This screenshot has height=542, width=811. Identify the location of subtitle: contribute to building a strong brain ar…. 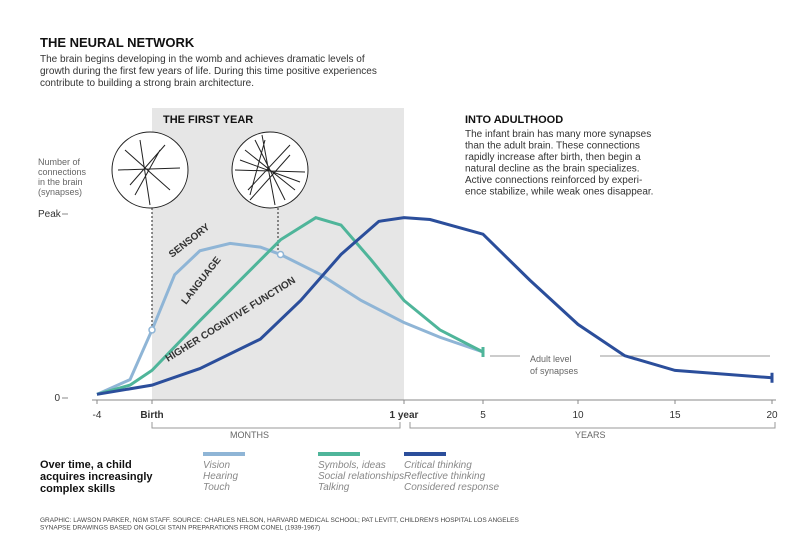
(147, 83).